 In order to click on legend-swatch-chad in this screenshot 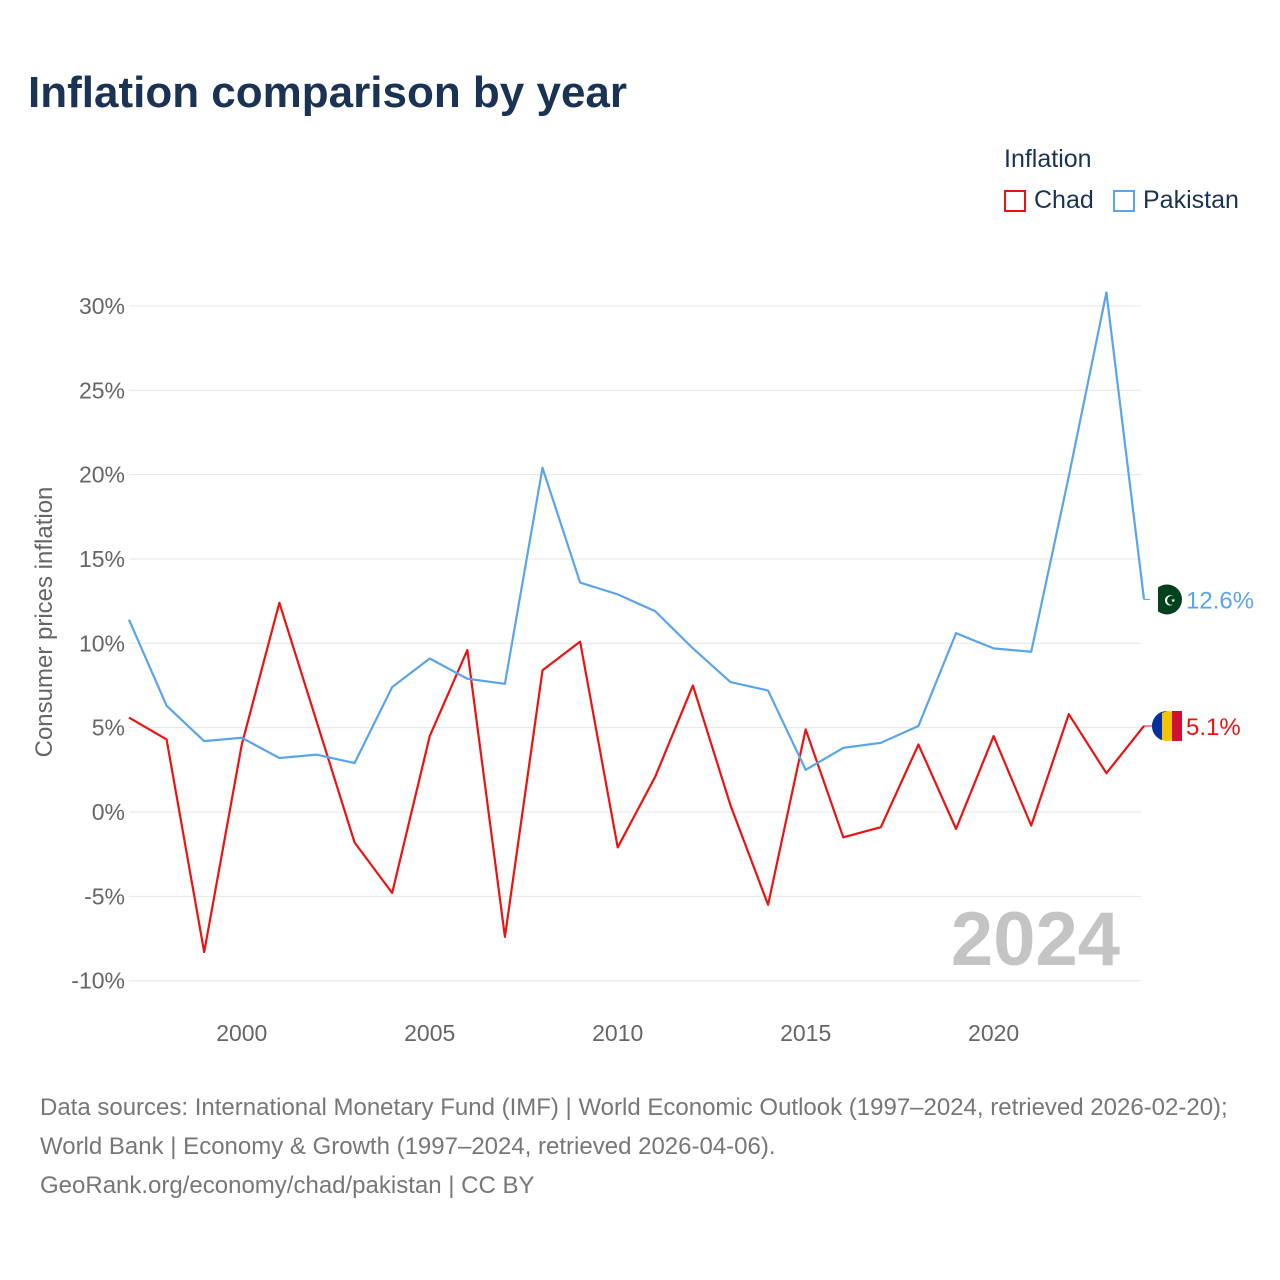, I will do `click(1015, 200)`.